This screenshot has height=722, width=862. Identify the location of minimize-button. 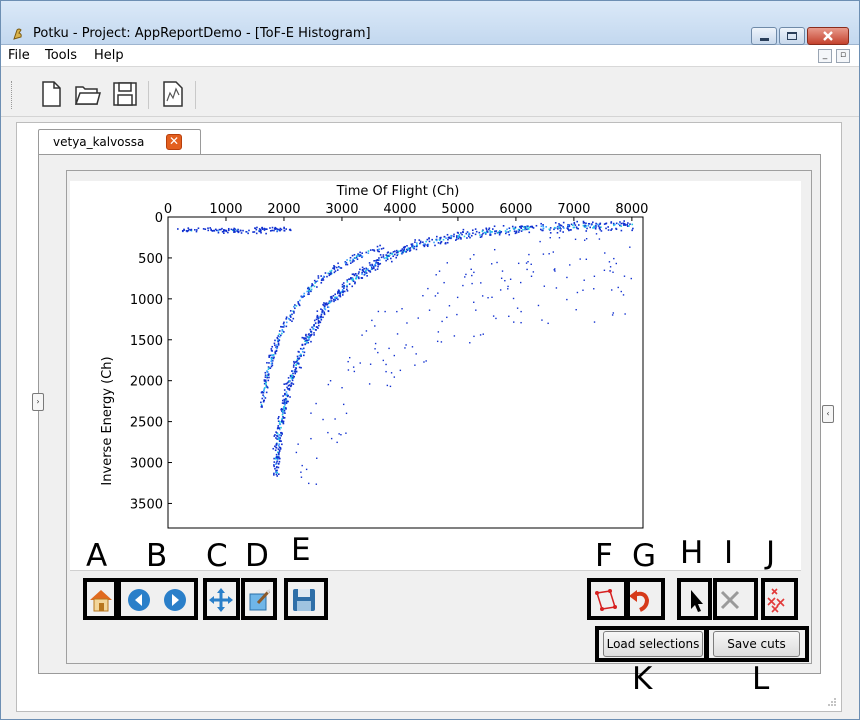
(764, 36).